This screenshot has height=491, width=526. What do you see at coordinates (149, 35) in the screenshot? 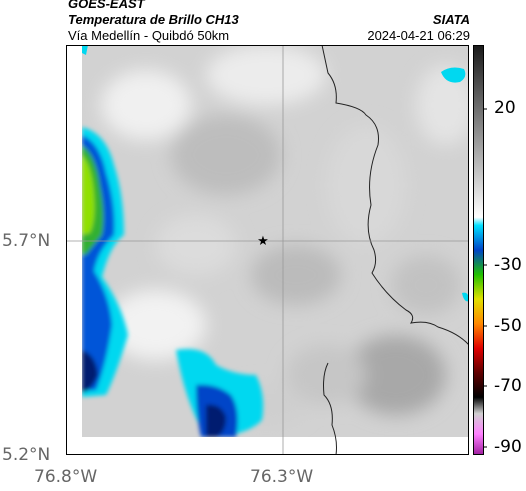
I see `route-subtitle: Vía Medellín - Quibdó 50km` at bounding box center [149, 35].